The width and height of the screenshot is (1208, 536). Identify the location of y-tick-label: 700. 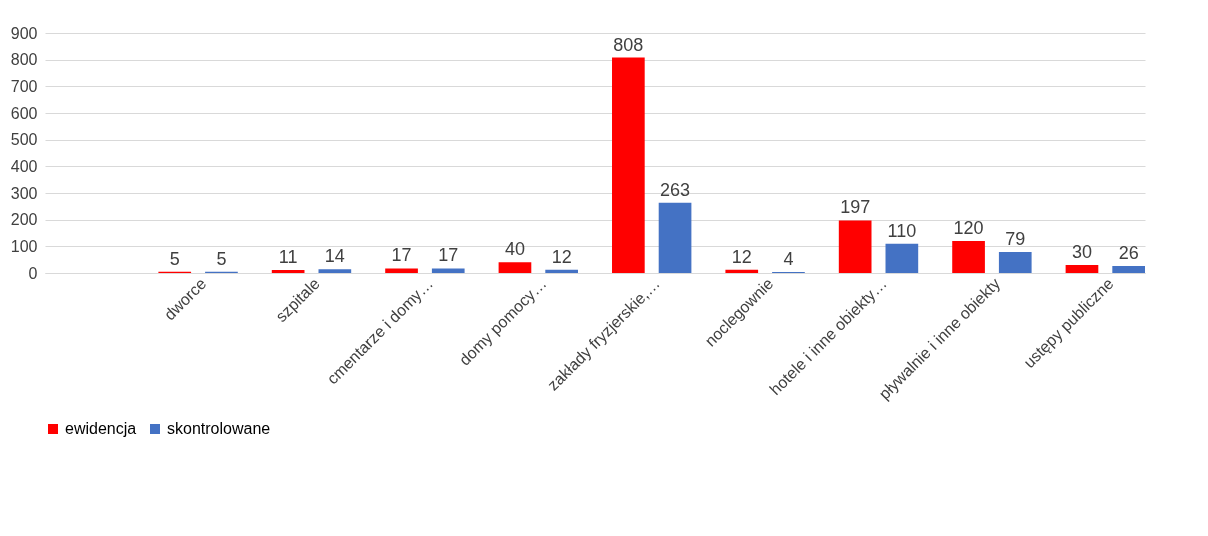
(24, 86).